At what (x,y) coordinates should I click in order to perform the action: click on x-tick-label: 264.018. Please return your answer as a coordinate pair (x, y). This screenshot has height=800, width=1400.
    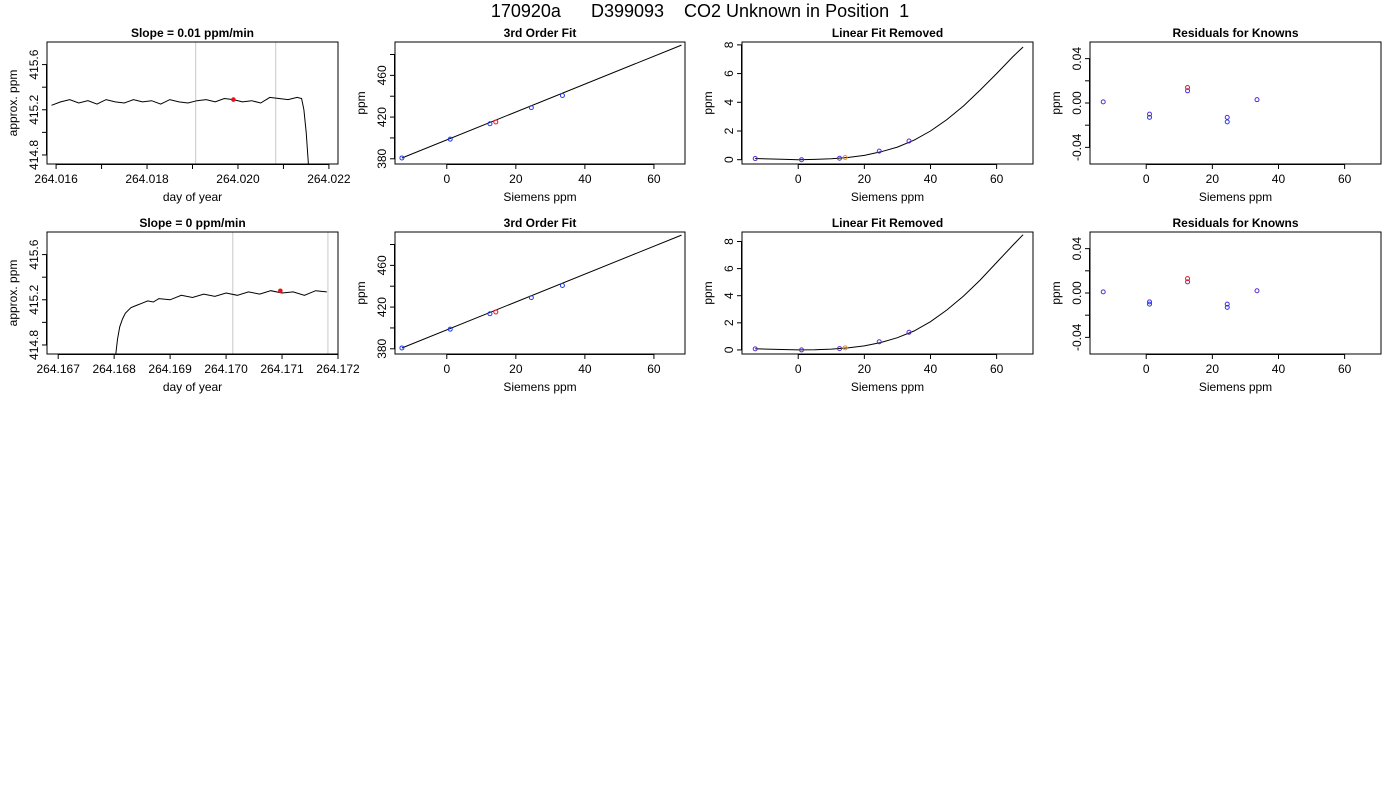
    Looking at the image, I should click on (147, 179).